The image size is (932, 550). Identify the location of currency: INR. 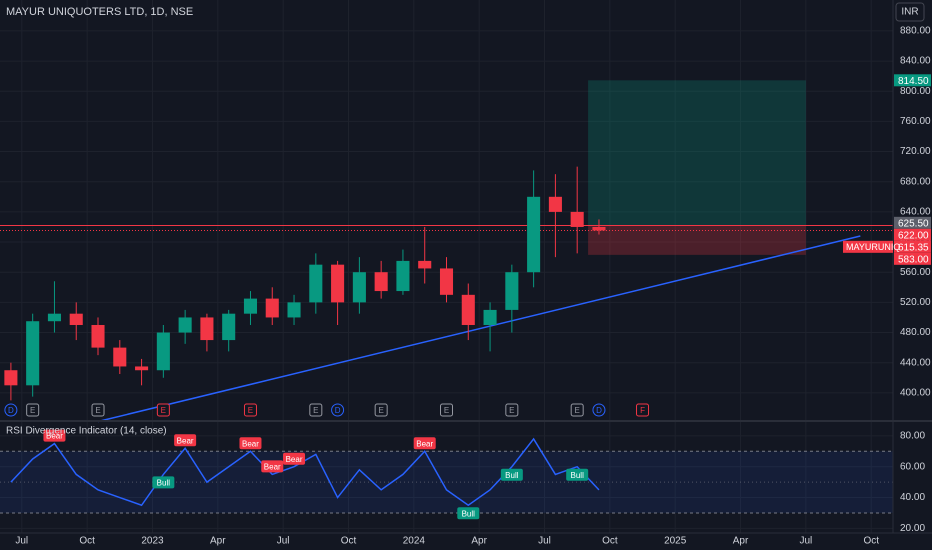
(909, 12).